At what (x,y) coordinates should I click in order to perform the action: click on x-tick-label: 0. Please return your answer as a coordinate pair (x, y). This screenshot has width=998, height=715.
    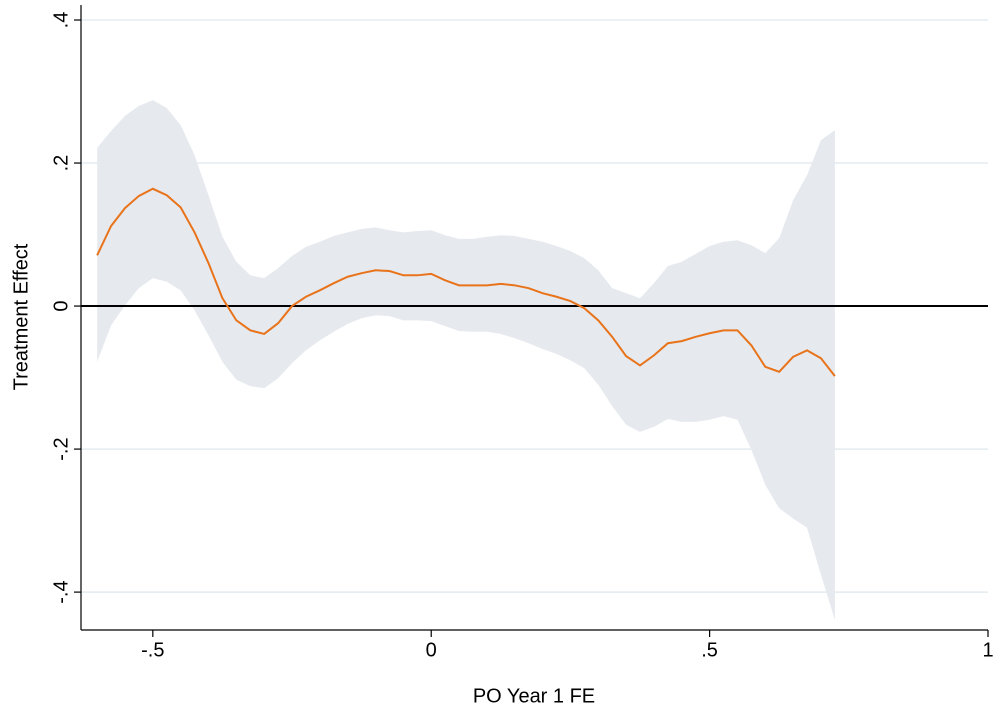
    Looking at the image, I should click on (431, 650).